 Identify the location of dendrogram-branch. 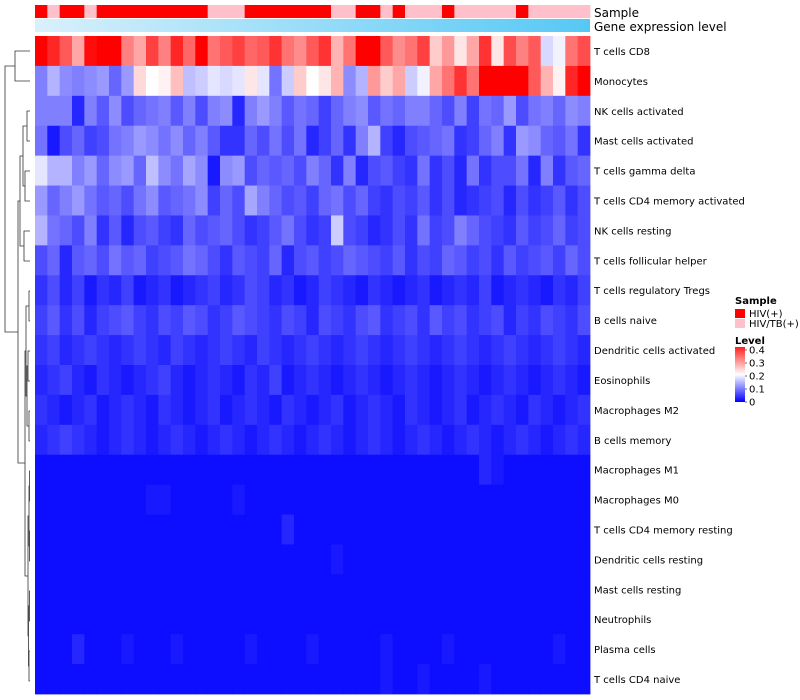
(29, 486).